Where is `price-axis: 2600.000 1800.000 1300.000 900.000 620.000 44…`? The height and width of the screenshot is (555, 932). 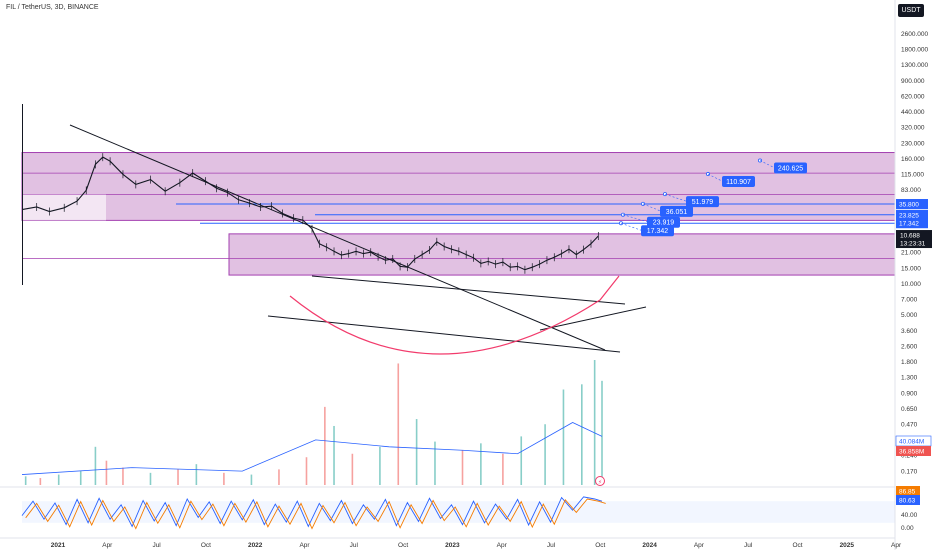 price-axis: 2600.000 1800.000 1300.000 900.000 620.000 44… is located at coordinates (913, 275).